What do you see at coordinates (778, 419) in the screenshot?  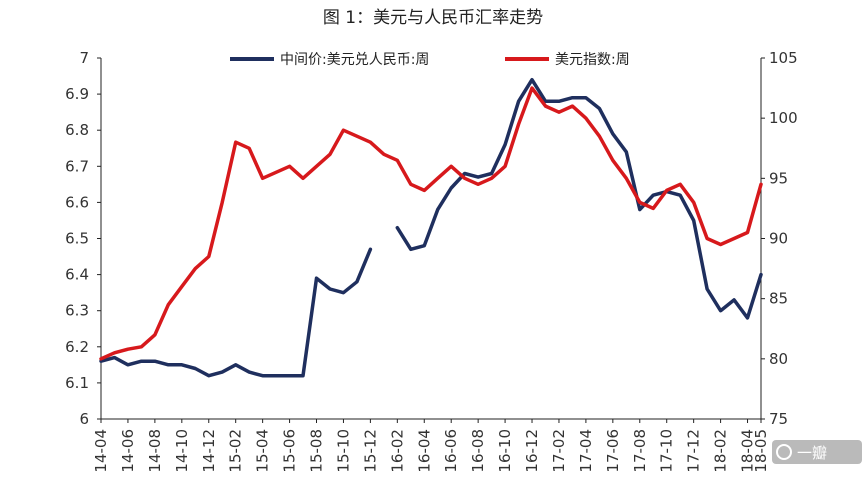 I see `right-tick-label: 75` at bounding box center [778, 419].